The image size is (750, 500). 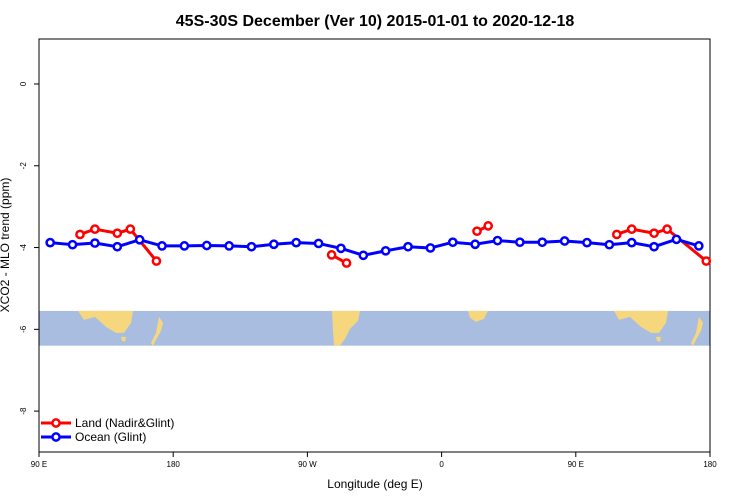 What do you see at coordinates (374, 484) in the screenshot?
I see `x-axis-label: Longitude (deg E)` at bounding box center [374, 484].